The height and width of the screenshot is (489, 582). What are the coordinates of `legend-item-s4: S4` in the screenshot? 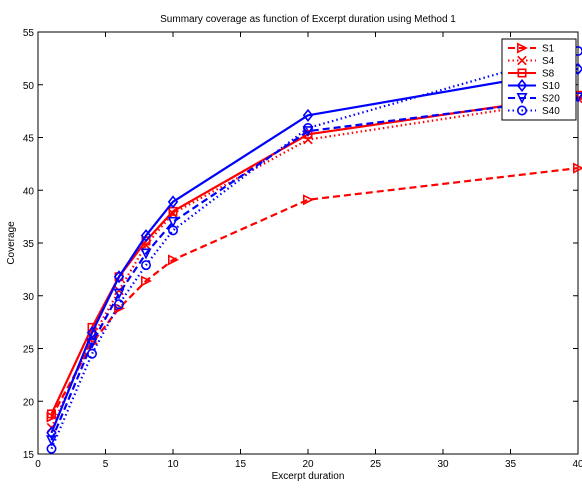 It's located at (531, 61).